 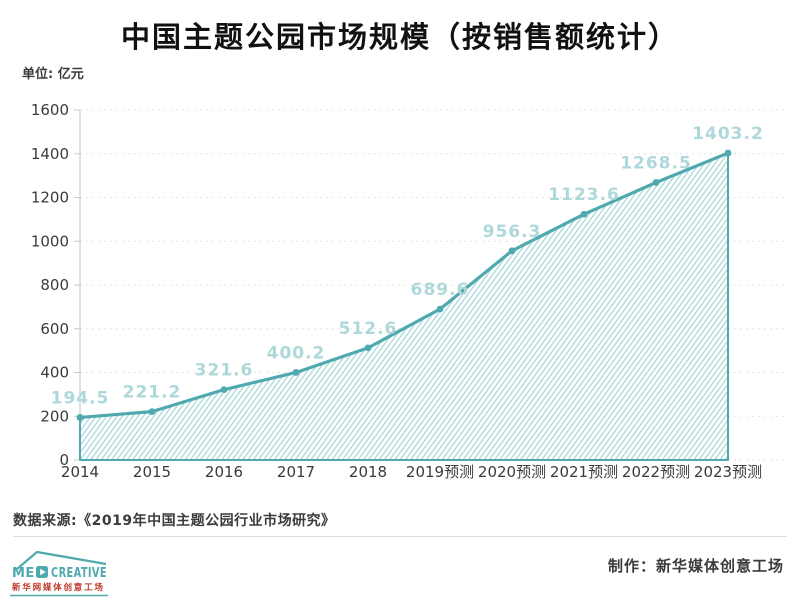 I want to click on y-tick-label: 1400, so click(x=50, y=154).